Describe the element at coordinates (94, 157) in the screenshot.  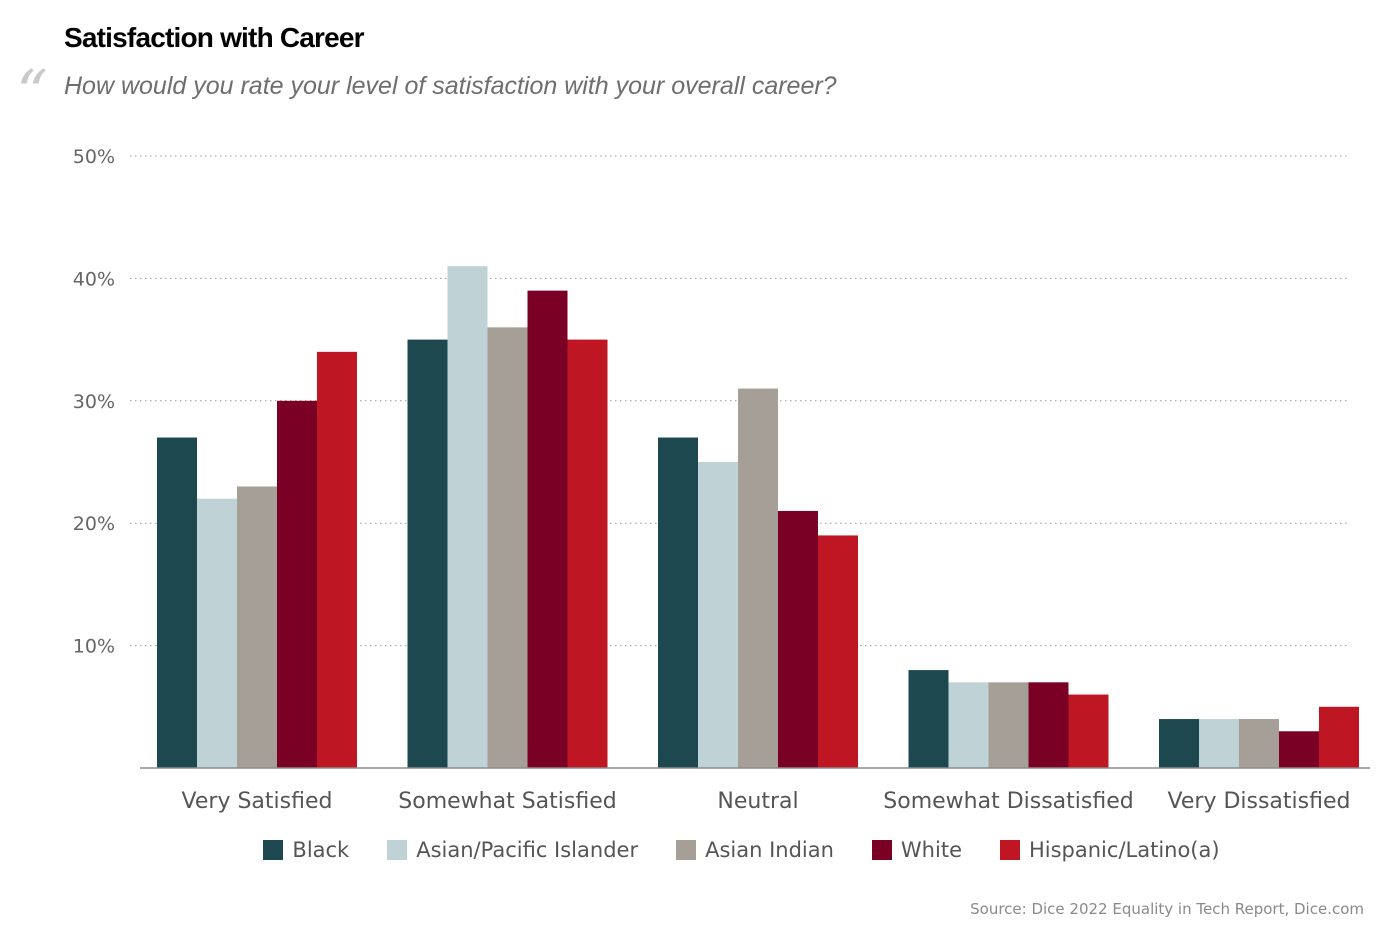
I see `y-tick-label: 50%` at that location.